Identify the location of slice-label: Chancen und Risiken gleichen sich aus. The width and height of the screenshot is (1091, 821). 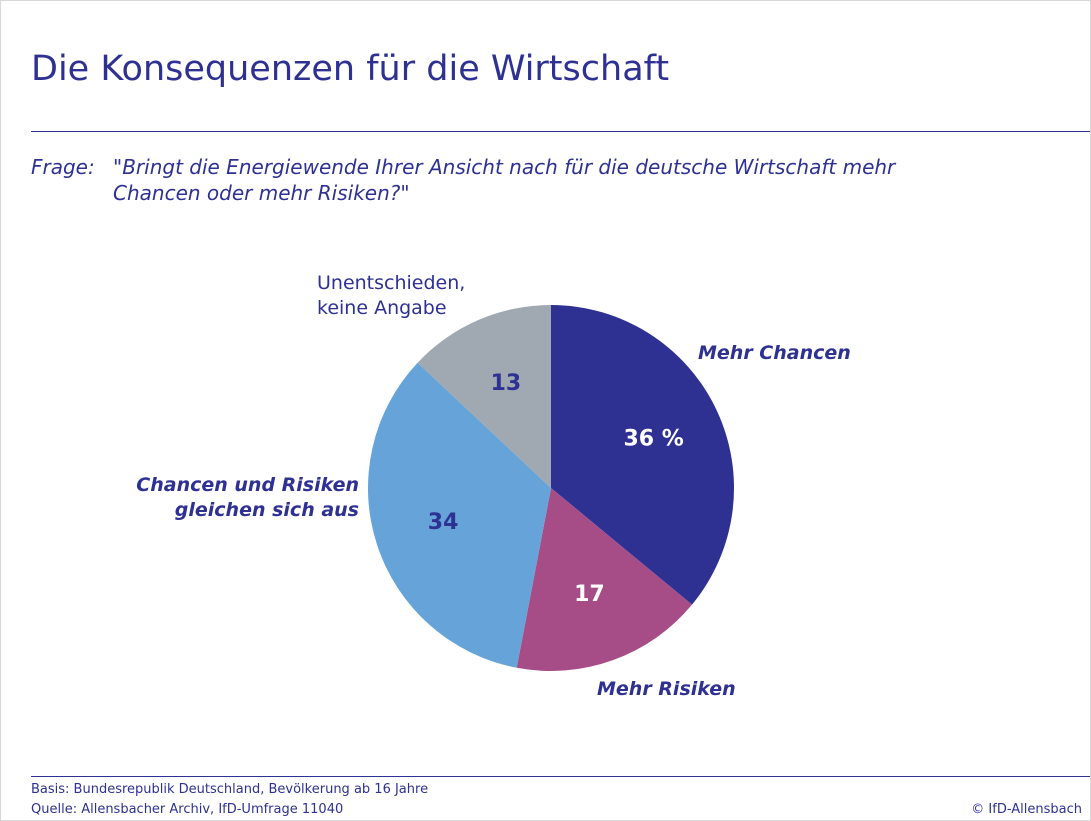
(247, 497).